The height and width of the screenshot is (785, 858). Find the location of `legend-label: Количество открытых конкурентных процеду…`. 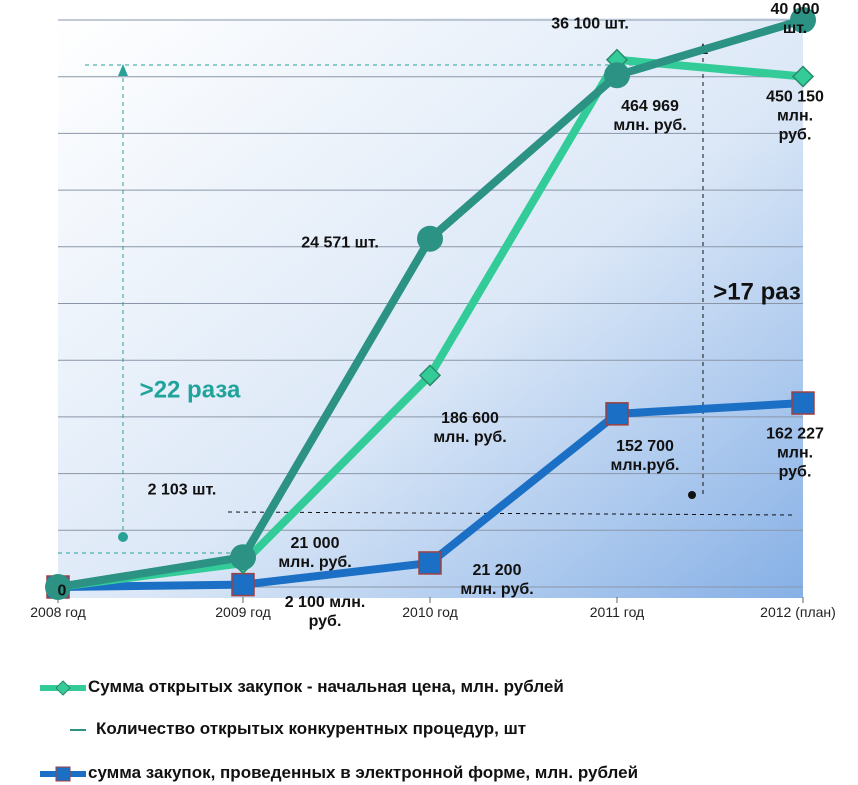

legend-label: Количество открытых конкурентных процеду… is located at coordinates (311, 728).